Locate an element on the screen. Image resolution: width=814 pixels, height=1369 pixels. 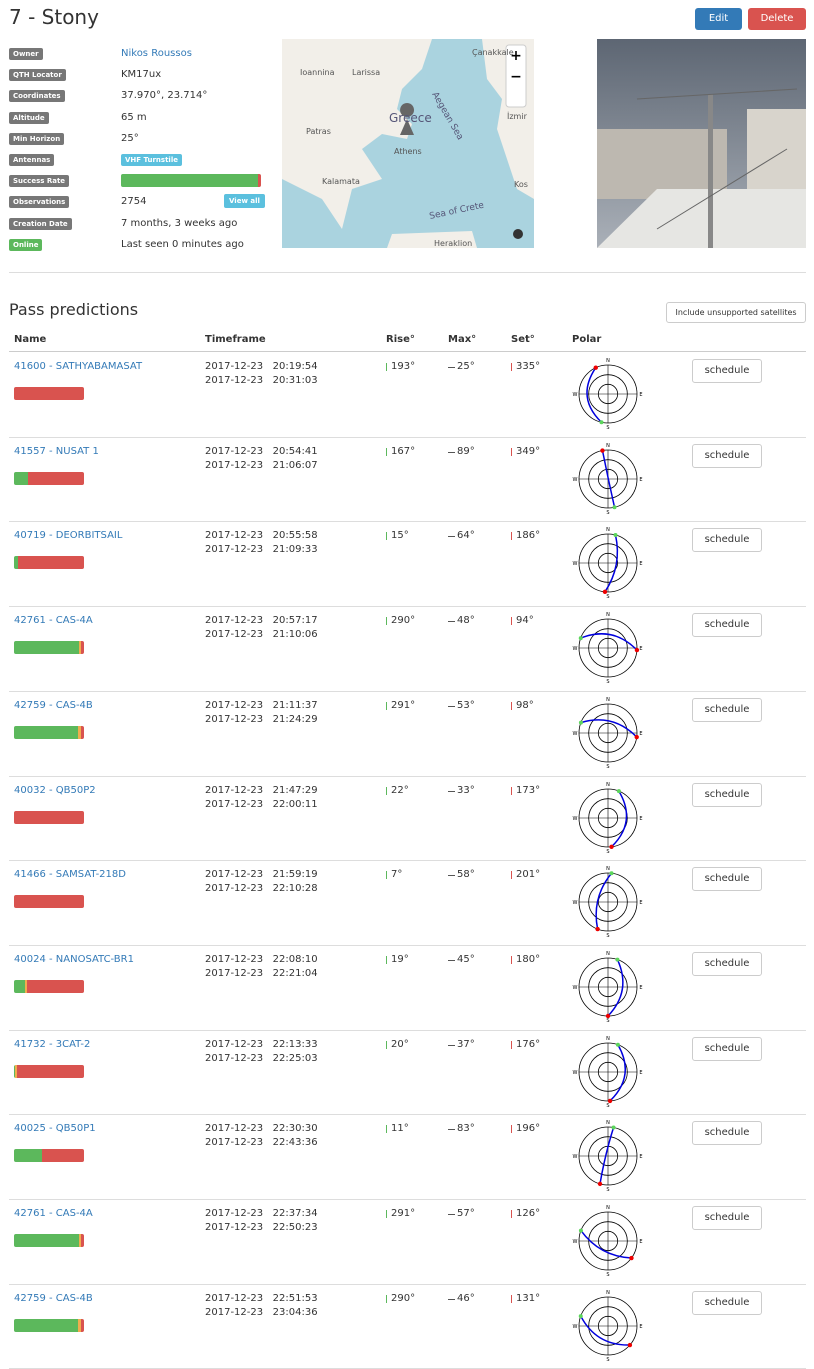
map-label: Greece is located at coordinates (410, 118).